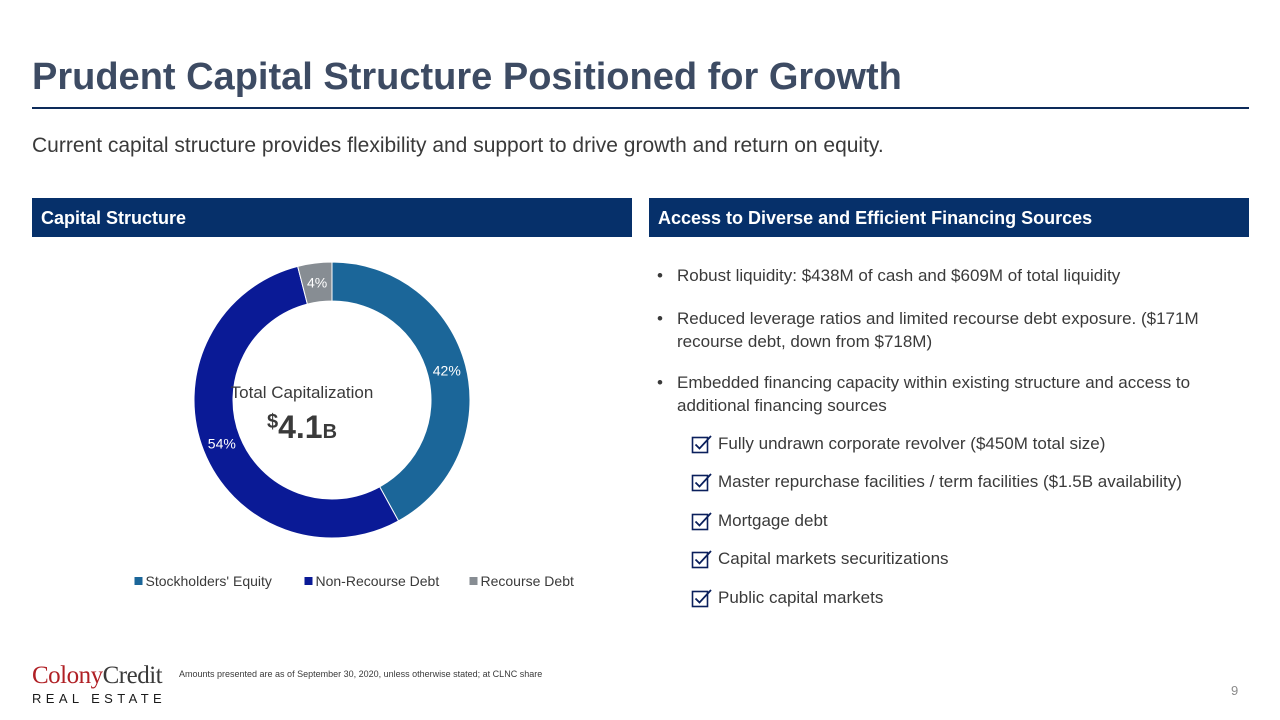 Image resolution: width=1280 pixels, height=720 pixels. I want to click on logo-credit: Credit, so click(132, 675).